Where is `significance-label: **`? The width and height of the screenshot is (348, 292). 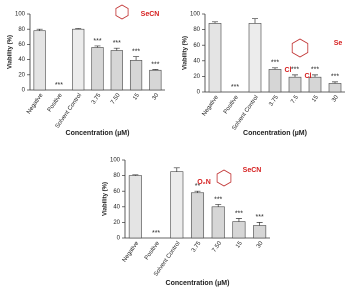 significance-label: ** is located at coordinates (198, 186).